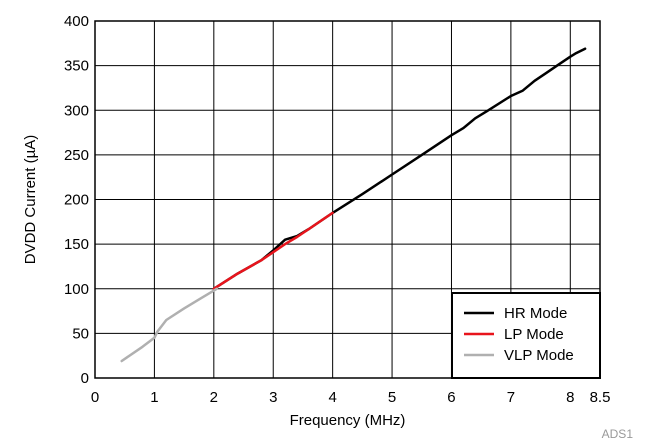  I want to click on x-tick-label: 8, so click(570, 397).